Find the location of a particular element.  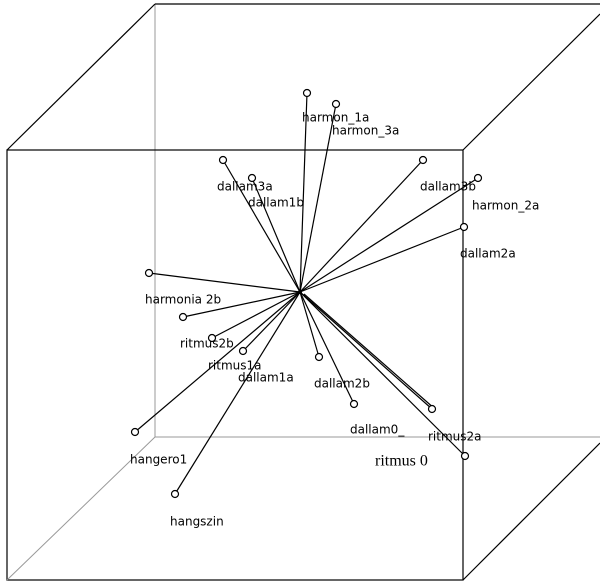

point-label: dallam3a is located at coordinates (245, 187).